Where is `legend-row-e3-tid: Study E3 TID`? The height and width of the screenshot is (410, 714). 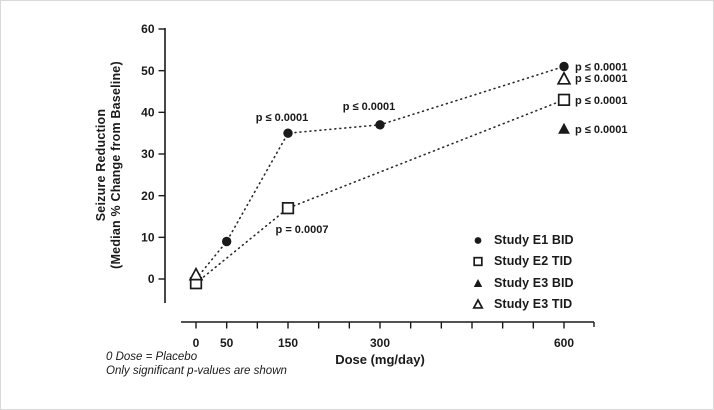 legend-row-e3-tid: Study E3 TID is located at coordinates (521, 305).